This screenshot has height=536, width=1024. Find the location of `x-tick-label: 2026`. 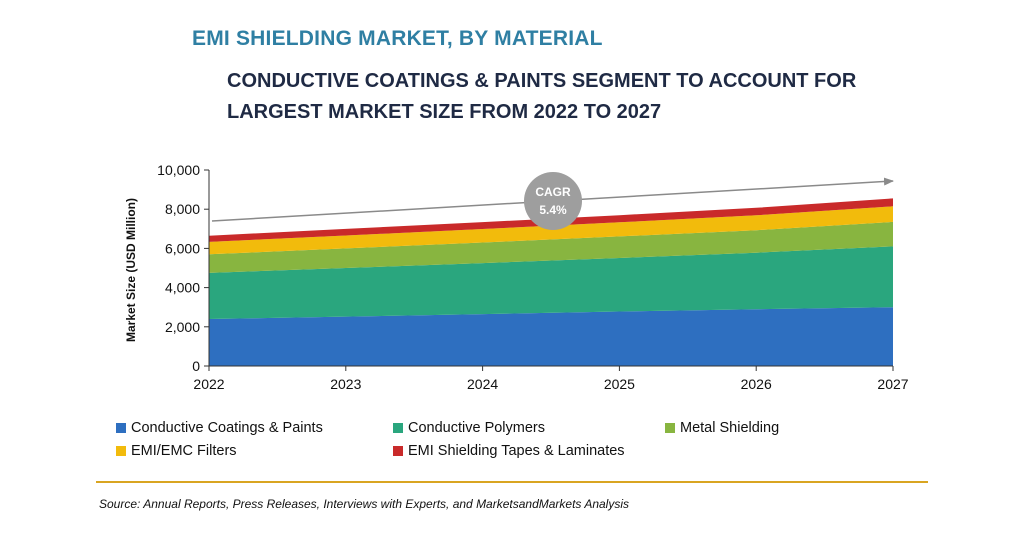

x-tick-label: 2026 is located at coordinates (756, 384).